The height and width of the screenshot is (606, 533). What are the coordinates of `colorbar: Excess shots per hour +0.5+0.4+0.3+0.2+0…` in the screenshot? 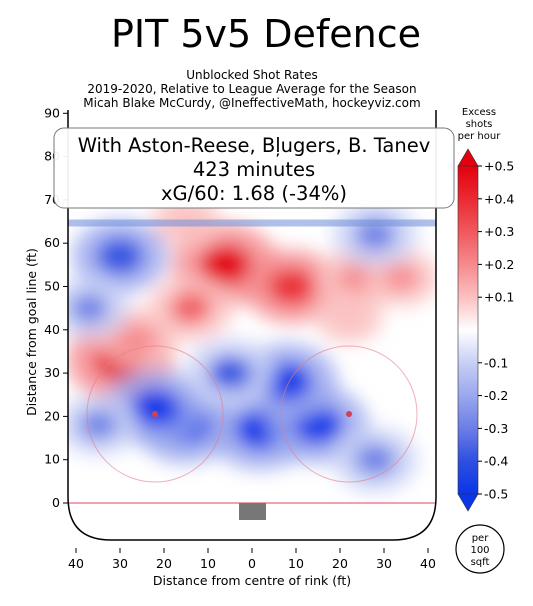 It's located at (485, 309).